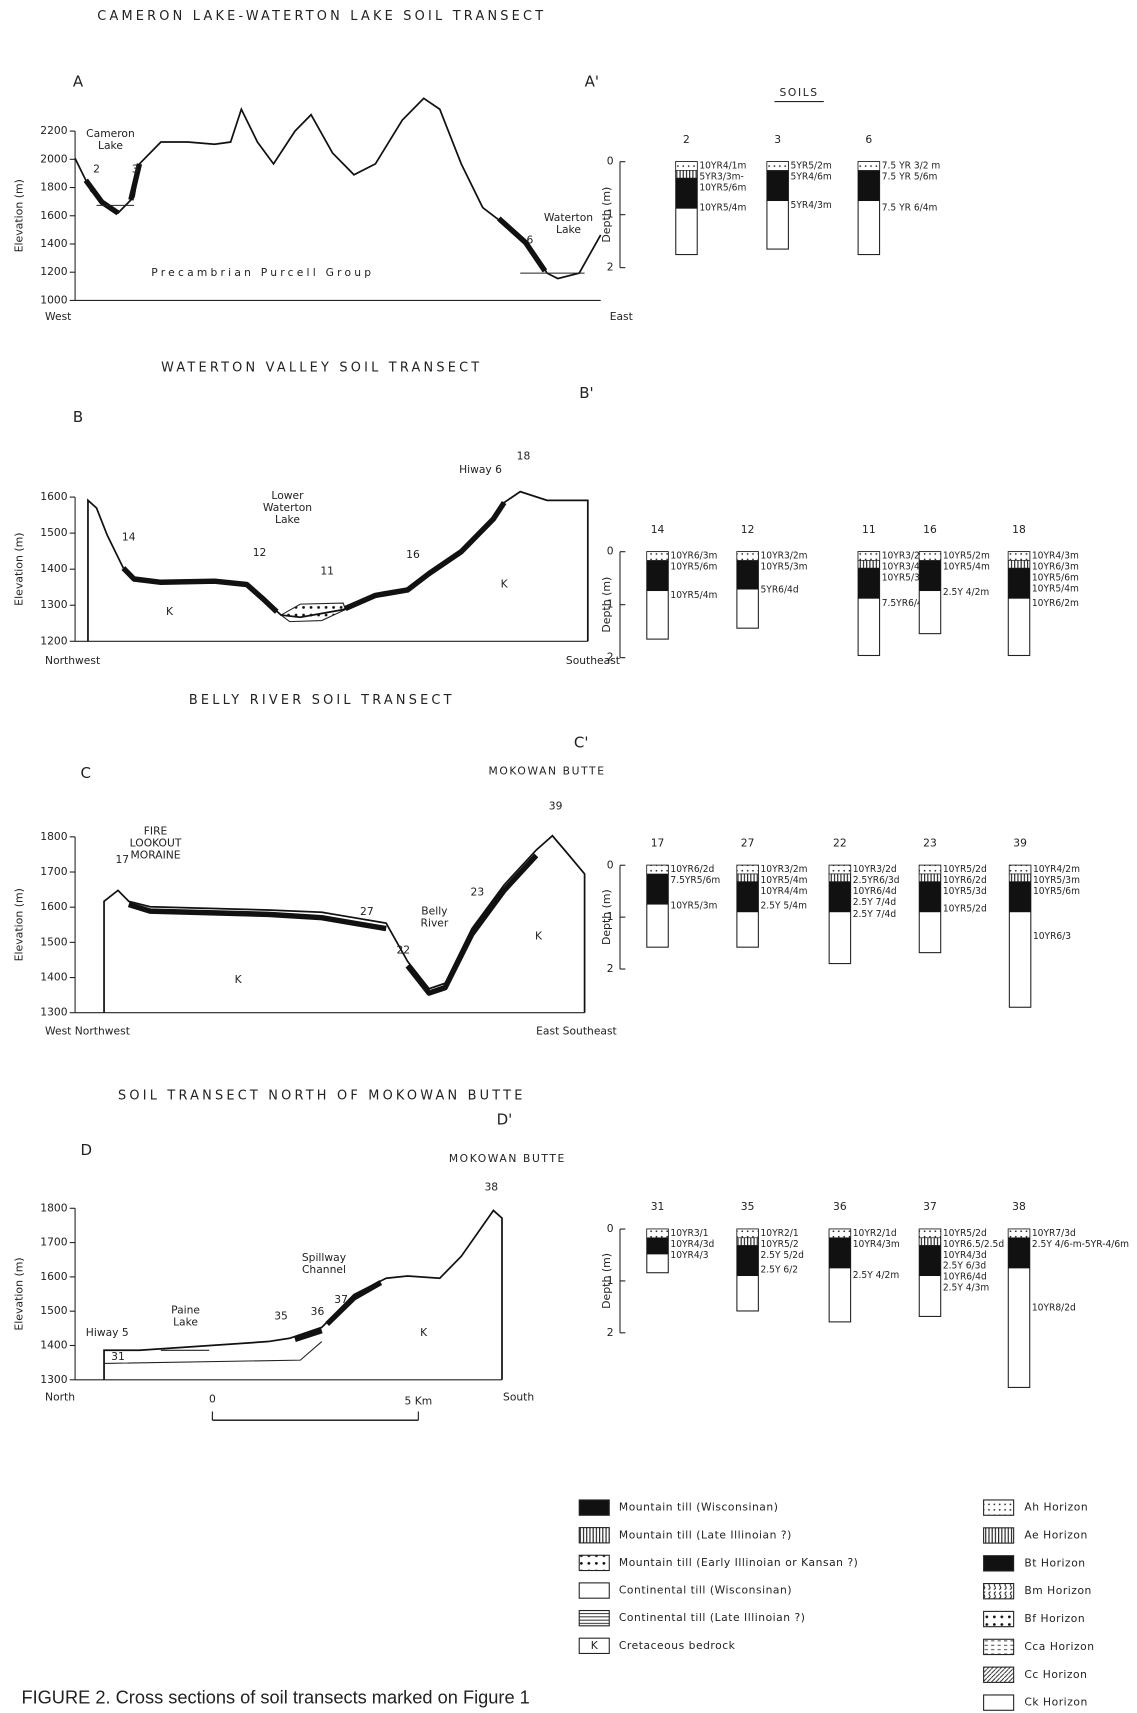 This screenshot has height=1713, width=1137. What do you see at coordinates (156, 842) in the screenshot?
I see `transect-annotation: FIRE LOOKOUT MORAINE` at bounding box center [156, 842].